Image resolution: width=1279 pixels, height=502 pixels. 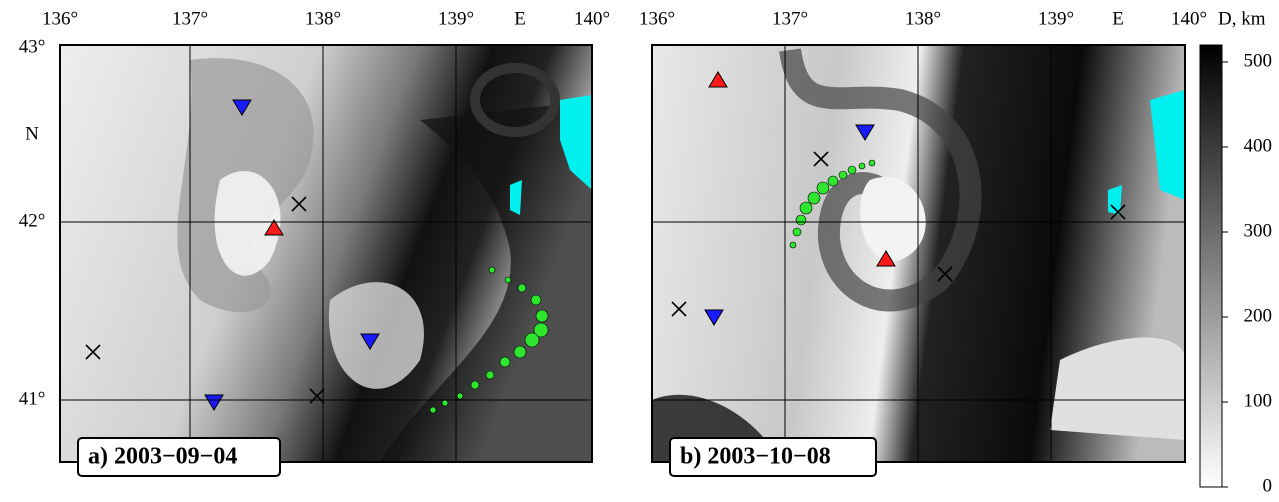 I want to click on colorbar, so click(x=1211, y=266).